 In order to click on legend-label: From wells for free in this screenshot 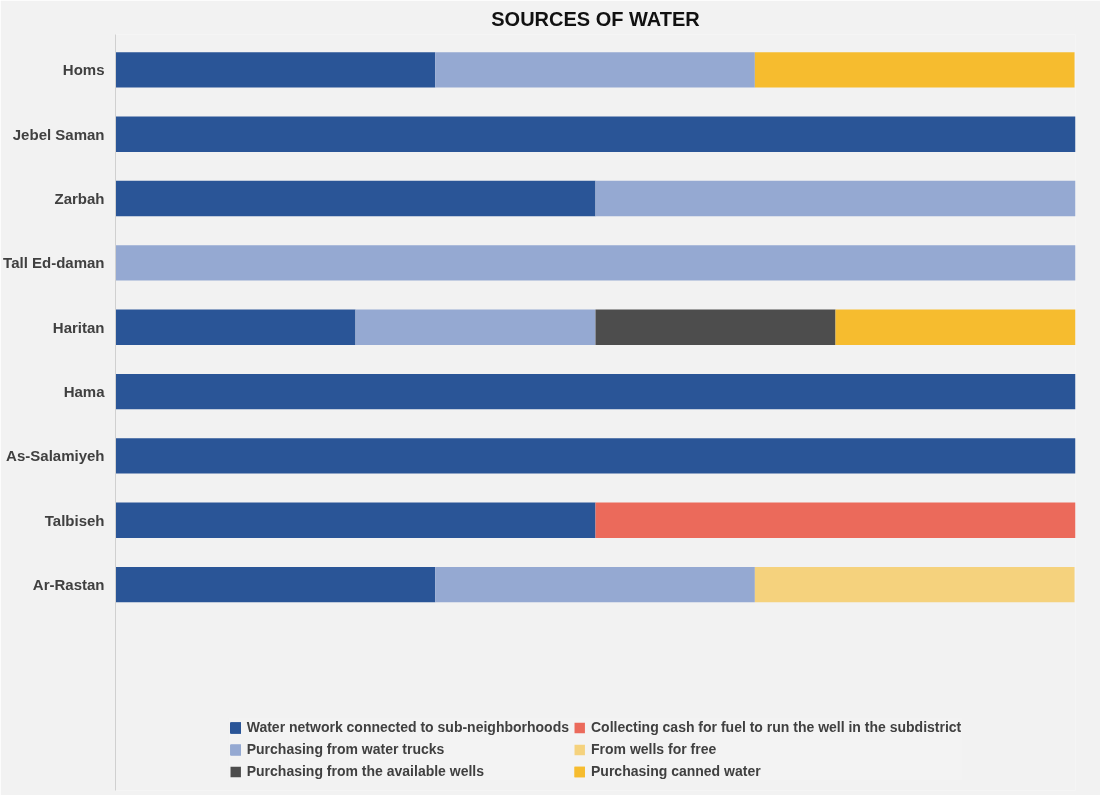, I will do `click(654, 749)`.